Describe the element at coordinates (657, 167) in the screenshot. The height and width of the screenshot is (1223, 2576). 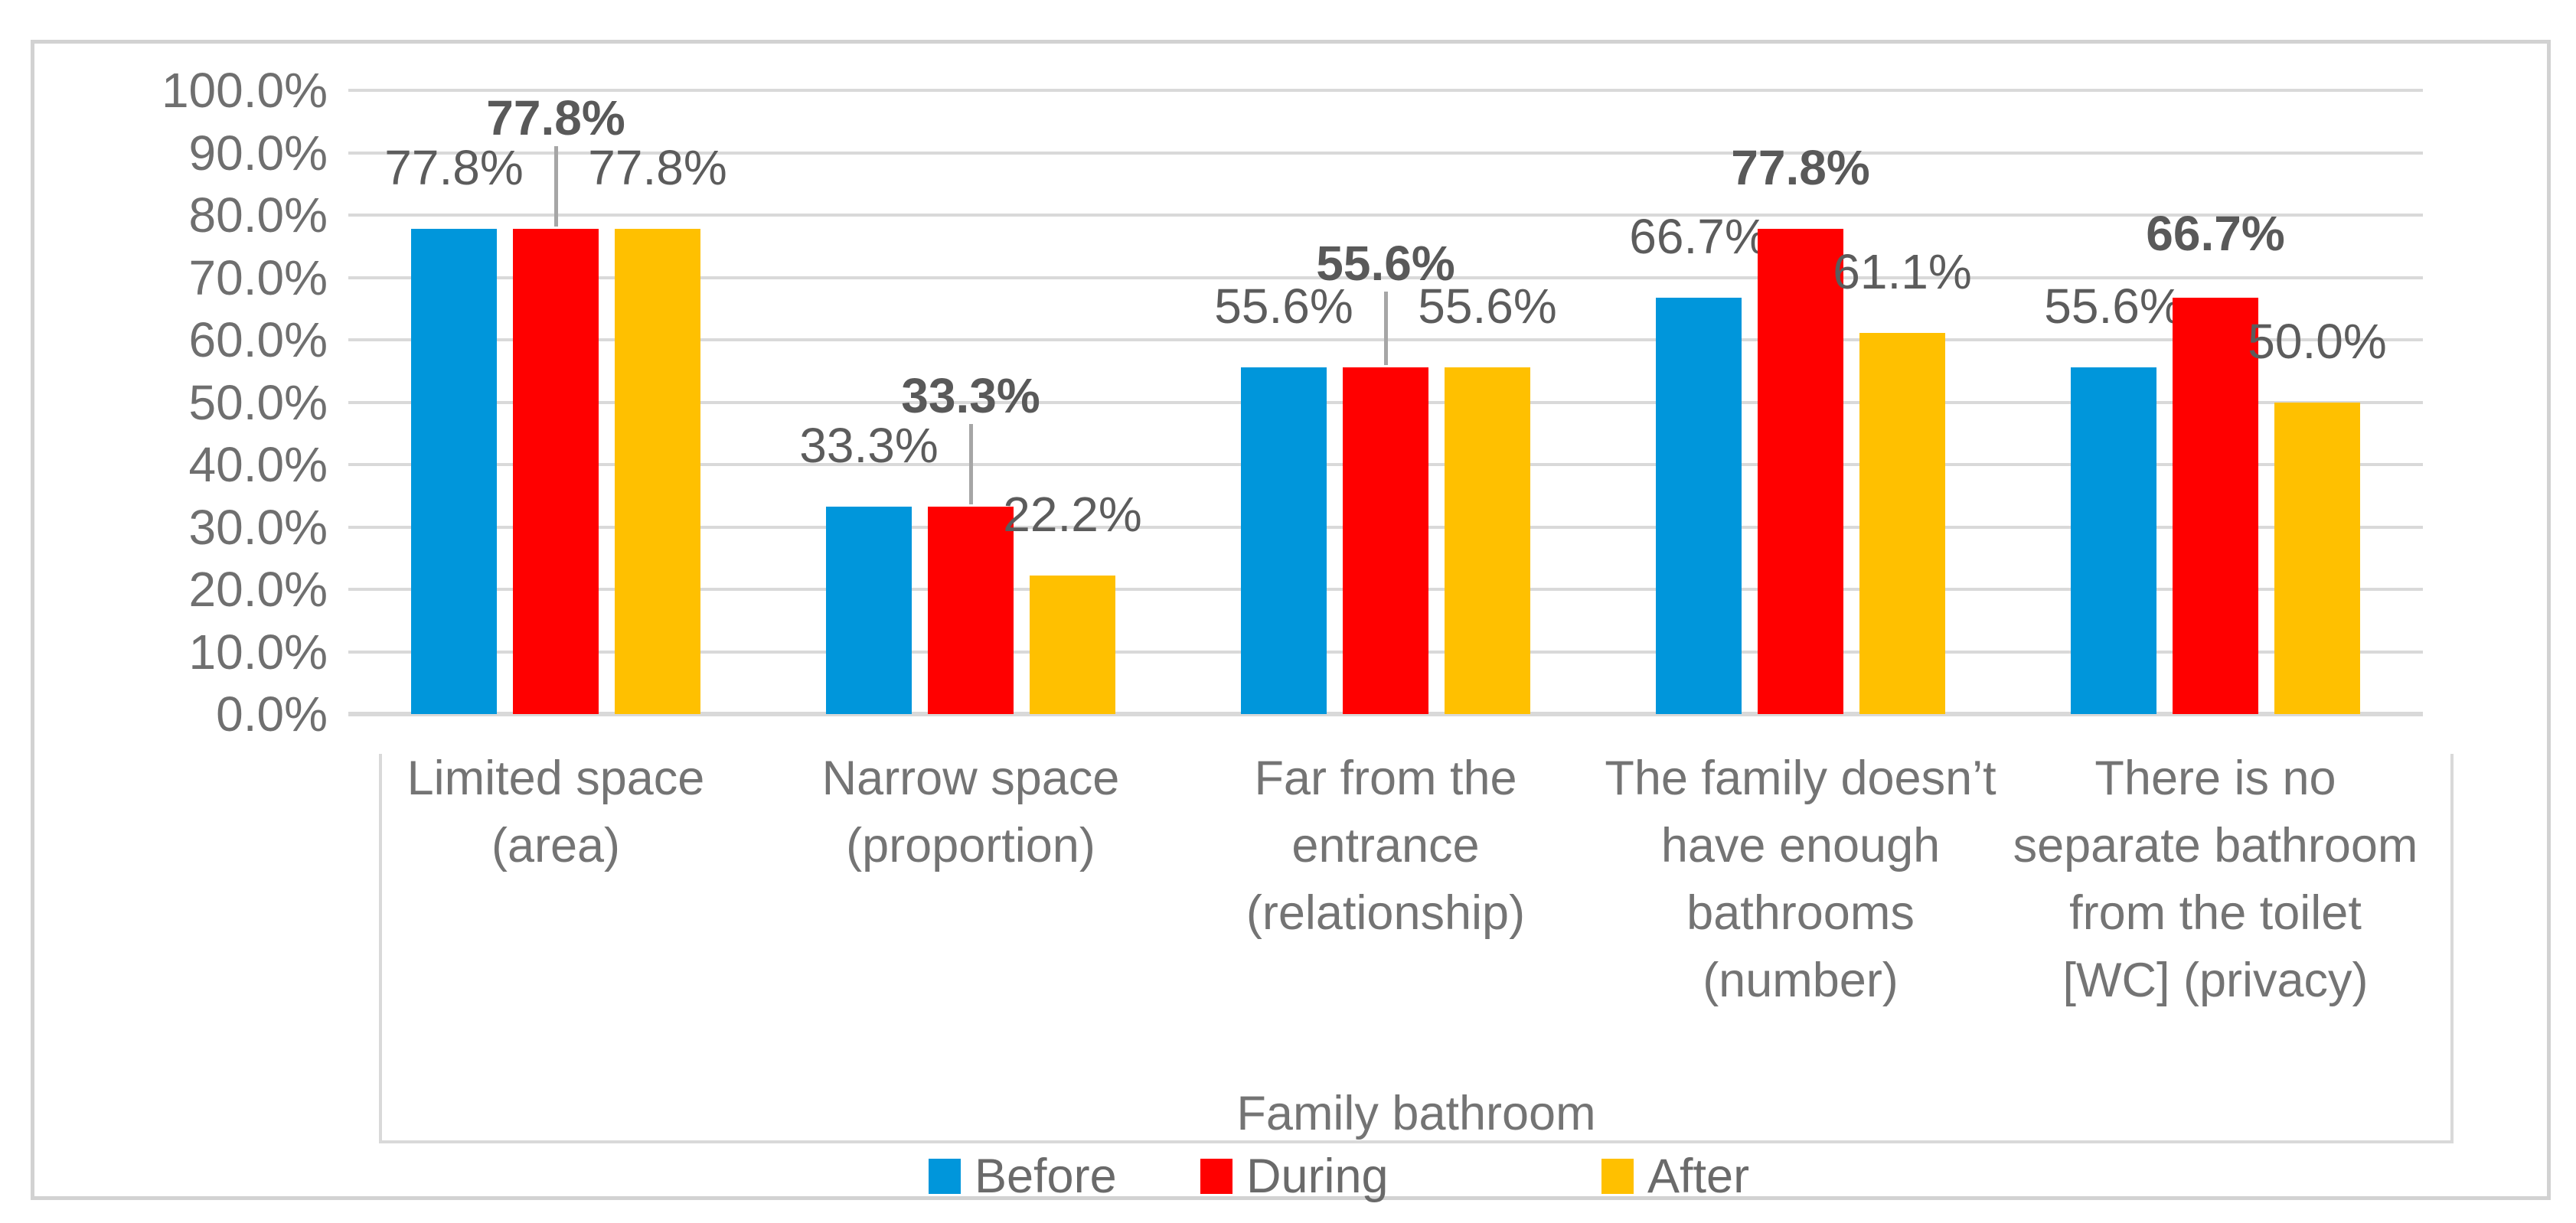
I see `data-label-after-group1: 77.8%` at that location.